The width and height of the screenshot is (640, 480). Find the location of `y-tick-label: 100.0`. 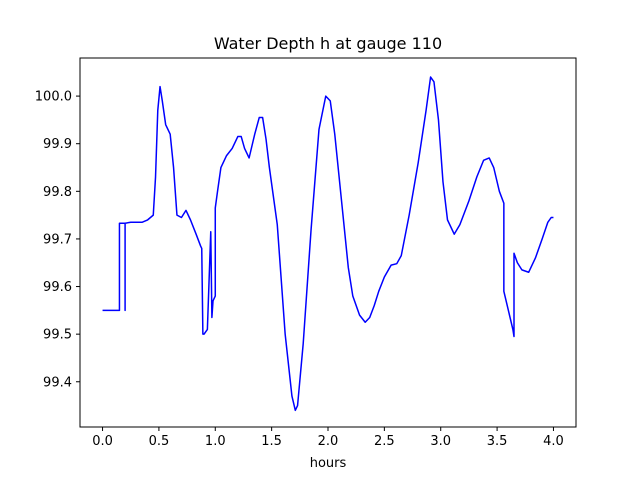

y-tick-label: 100.0 is located at coordinates (53, 97).